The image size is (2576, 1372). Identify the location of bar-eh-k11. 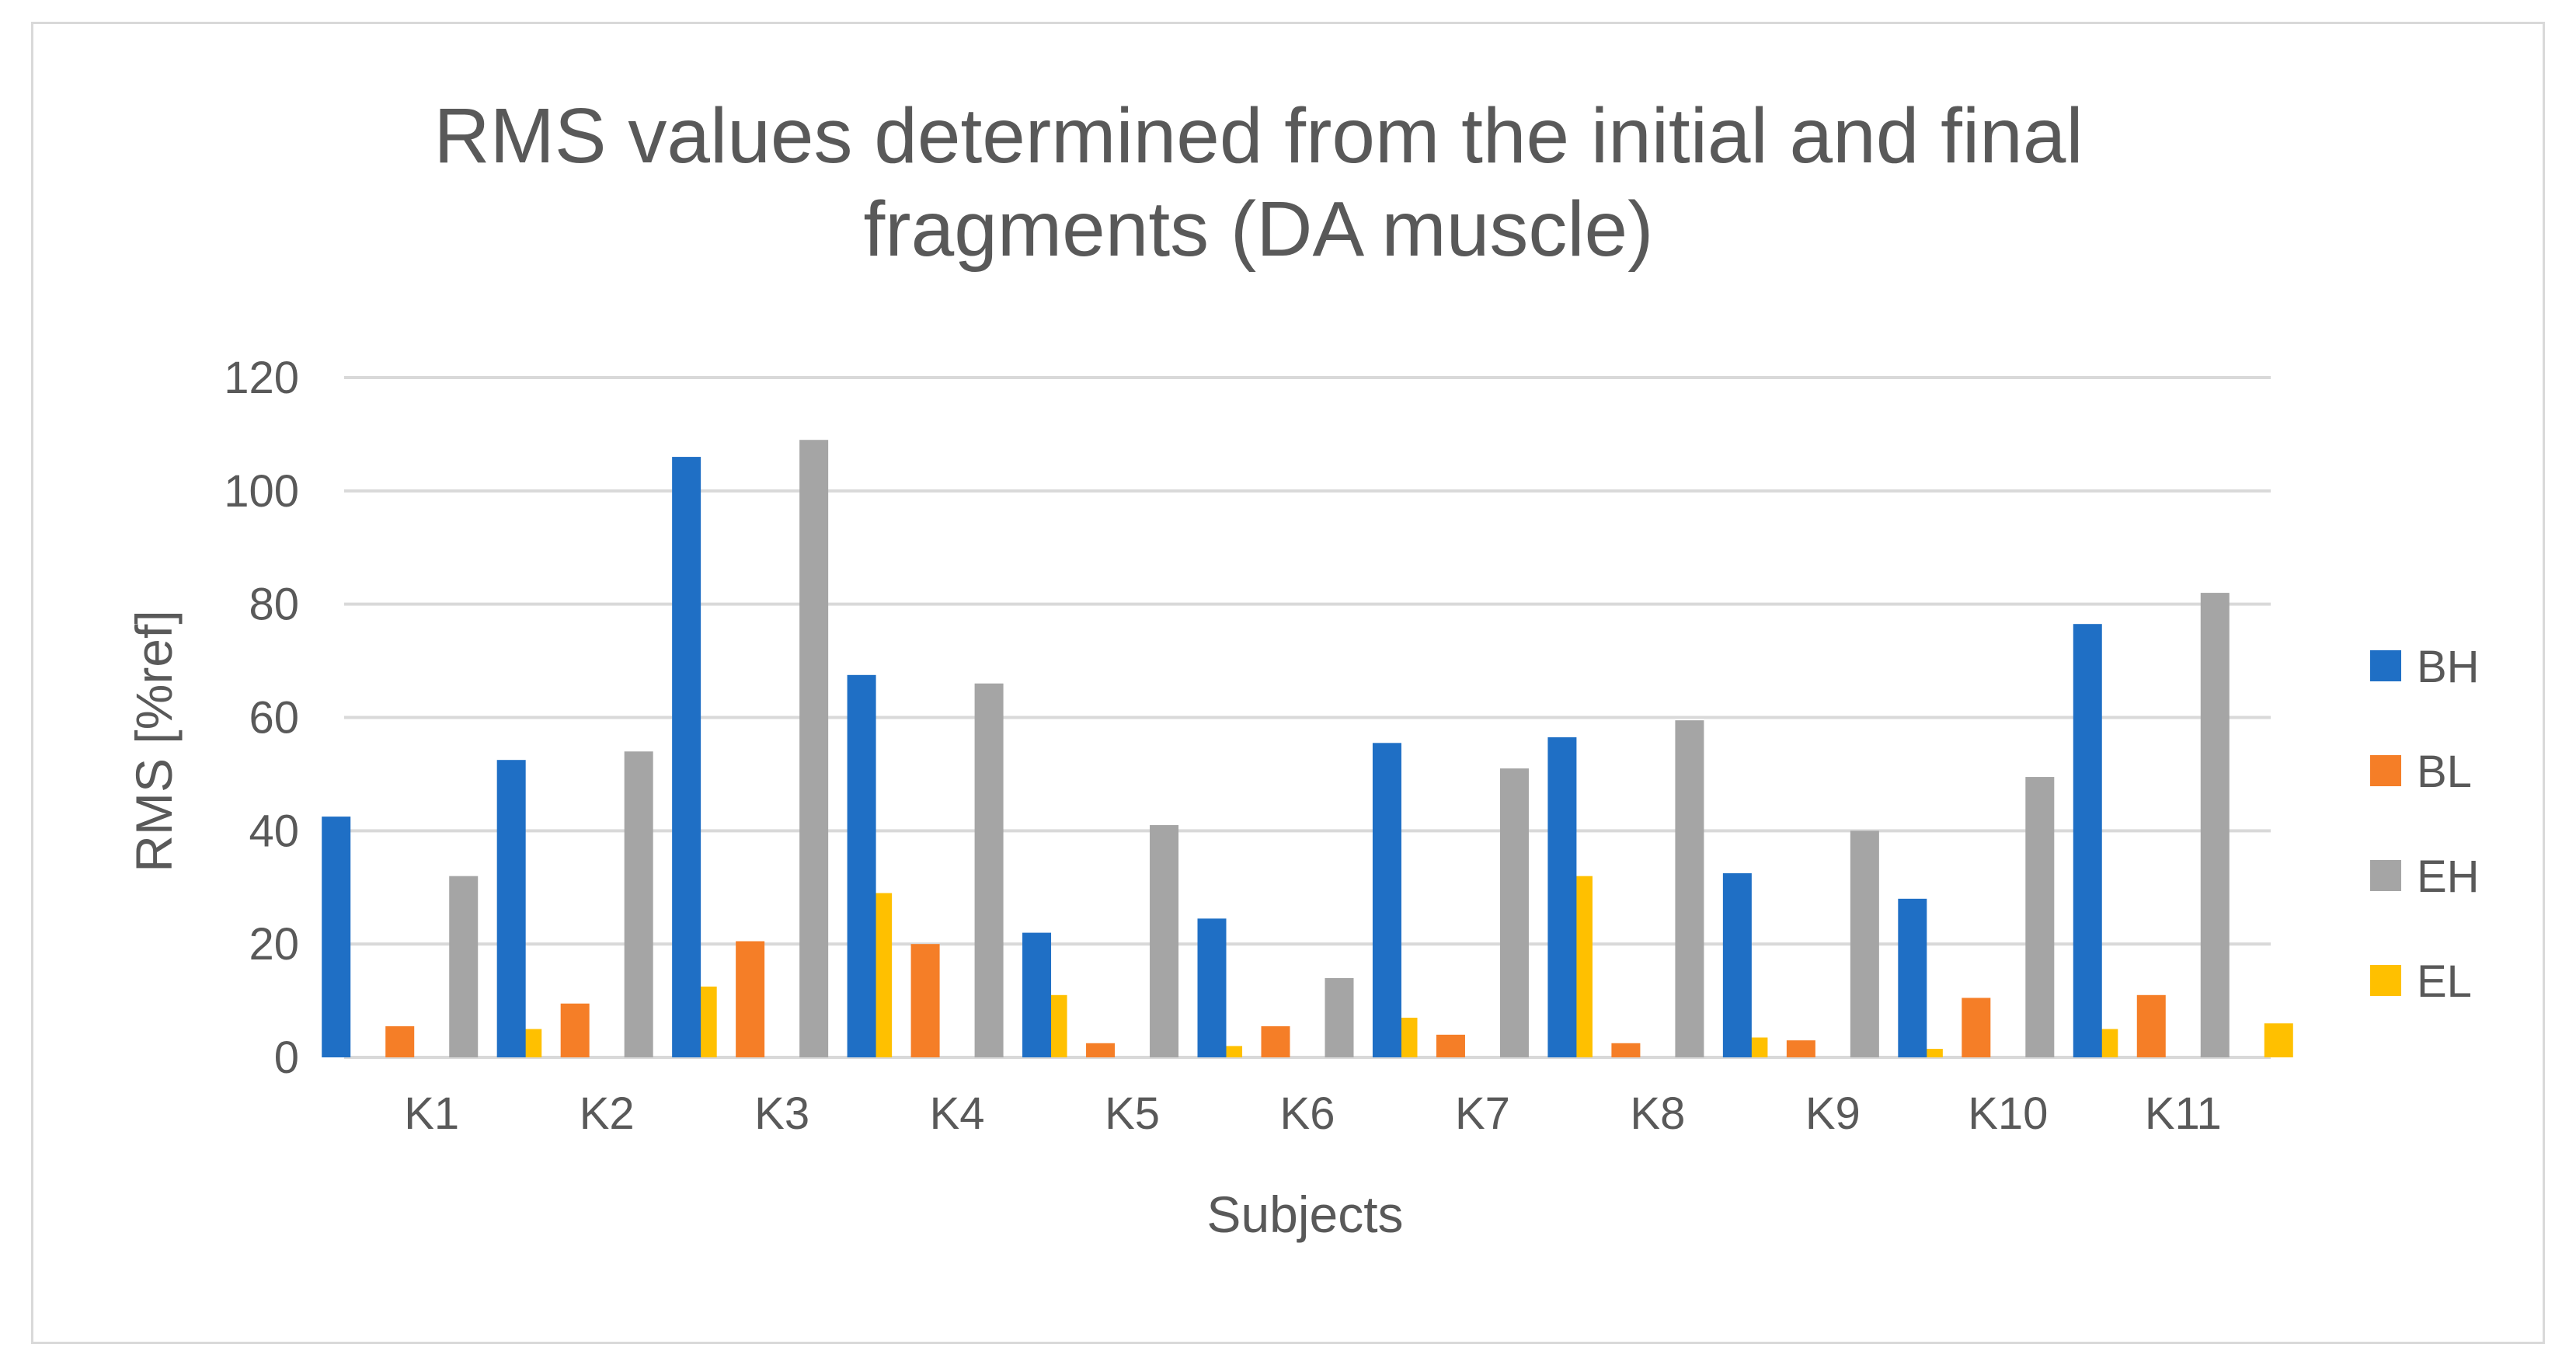
(2215, 825).